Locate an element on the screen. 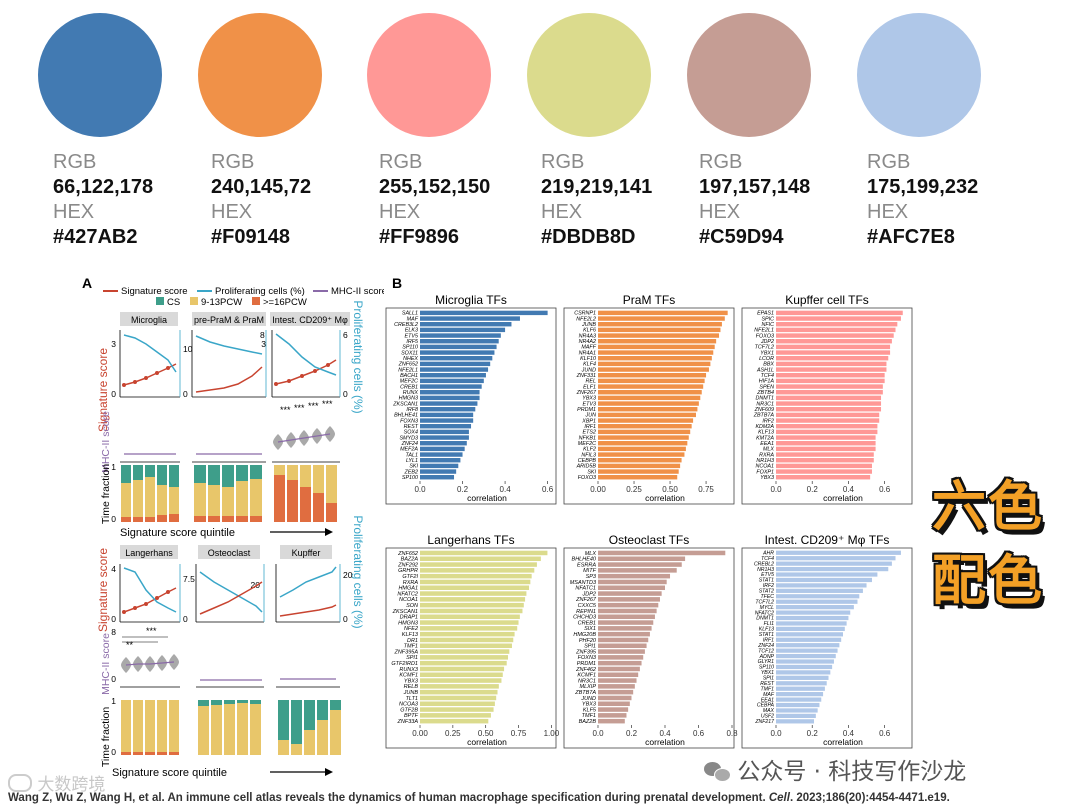 This screenshot has width=1080, height=810. gene-label: MYCL is located at coordinates (767, 608).